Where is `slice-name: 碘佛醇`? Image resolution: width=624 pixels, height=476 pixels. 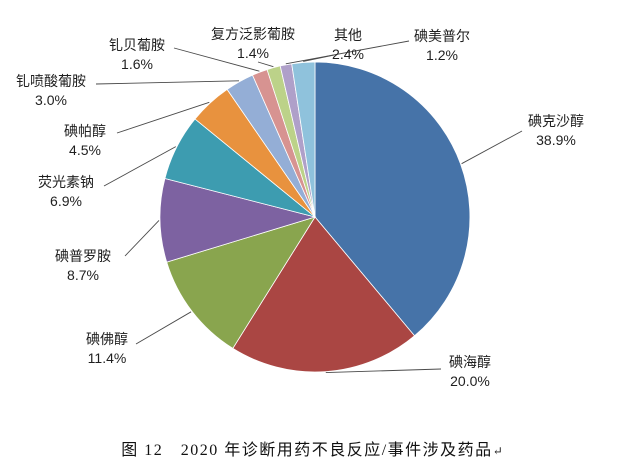
slice-name: 碘佛醇 is located at coordinates (107, 339).